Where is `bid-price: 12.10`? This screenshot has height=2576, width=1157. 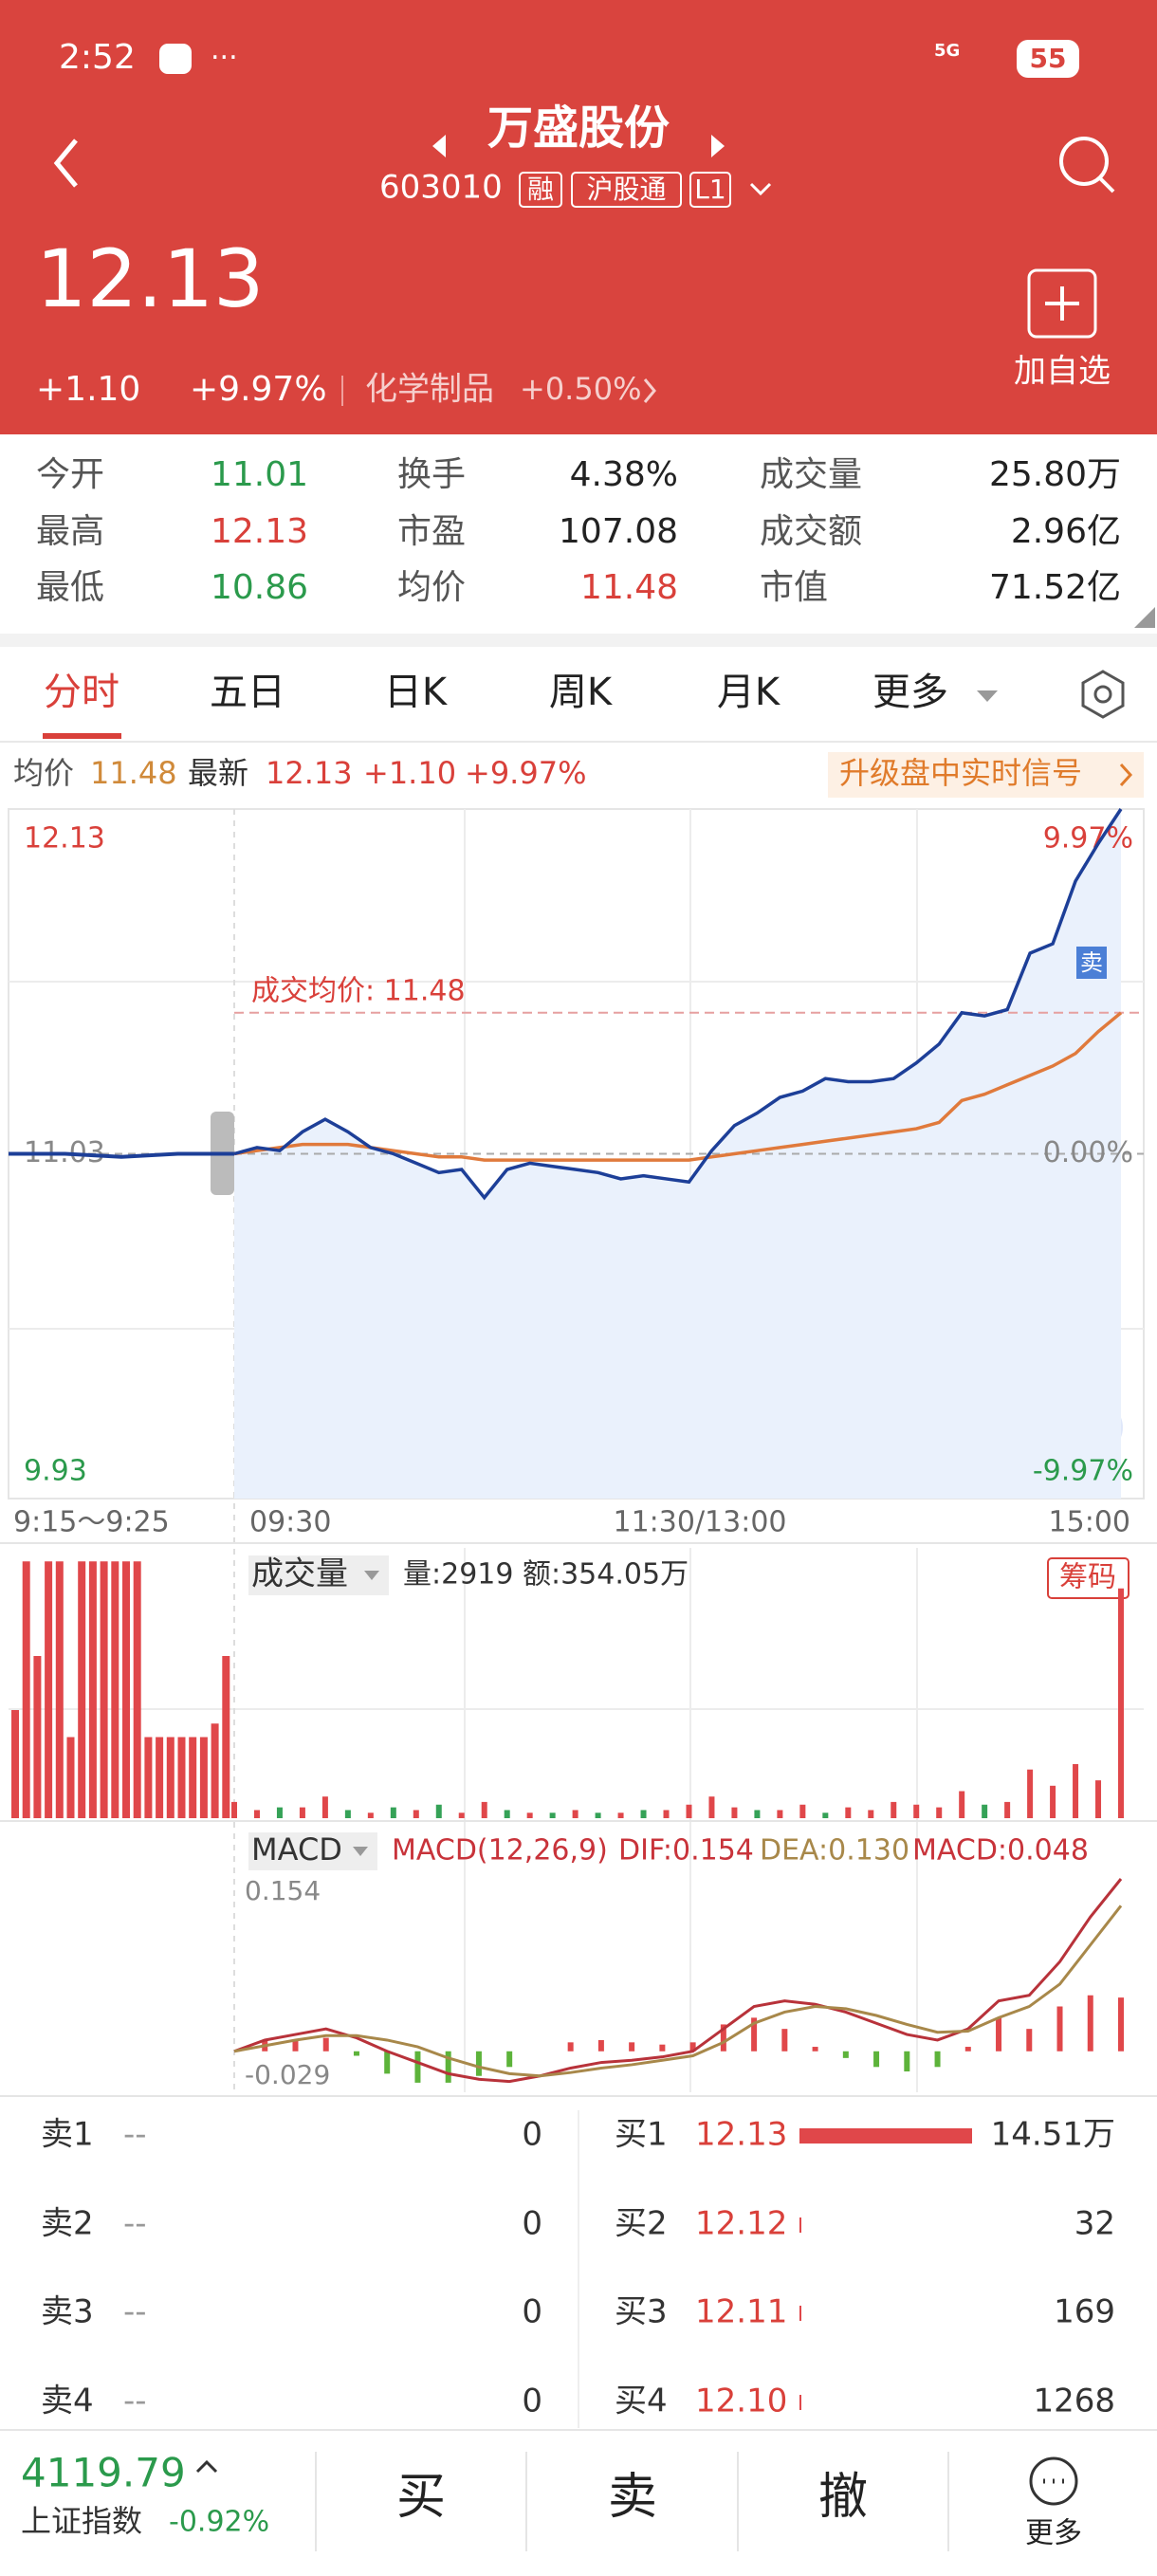
bid-price: 12.10 is located at coordinates (741, 2401).